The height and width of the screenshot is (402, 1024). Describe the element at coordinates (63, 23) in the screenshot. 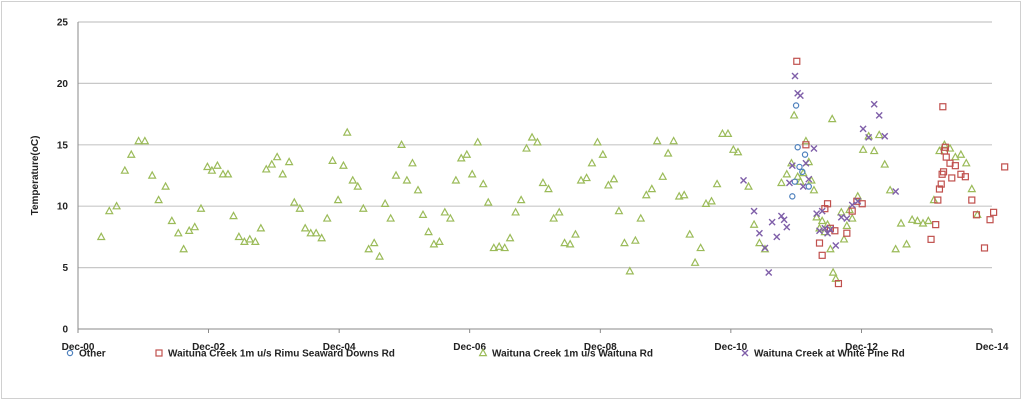

I see `y-tick-label: 25` at that location.